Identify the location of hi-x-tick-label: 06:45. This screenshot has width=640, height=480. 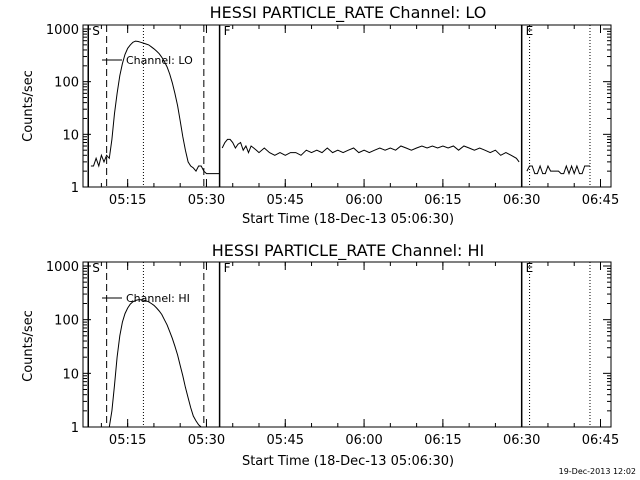
(600, 440).